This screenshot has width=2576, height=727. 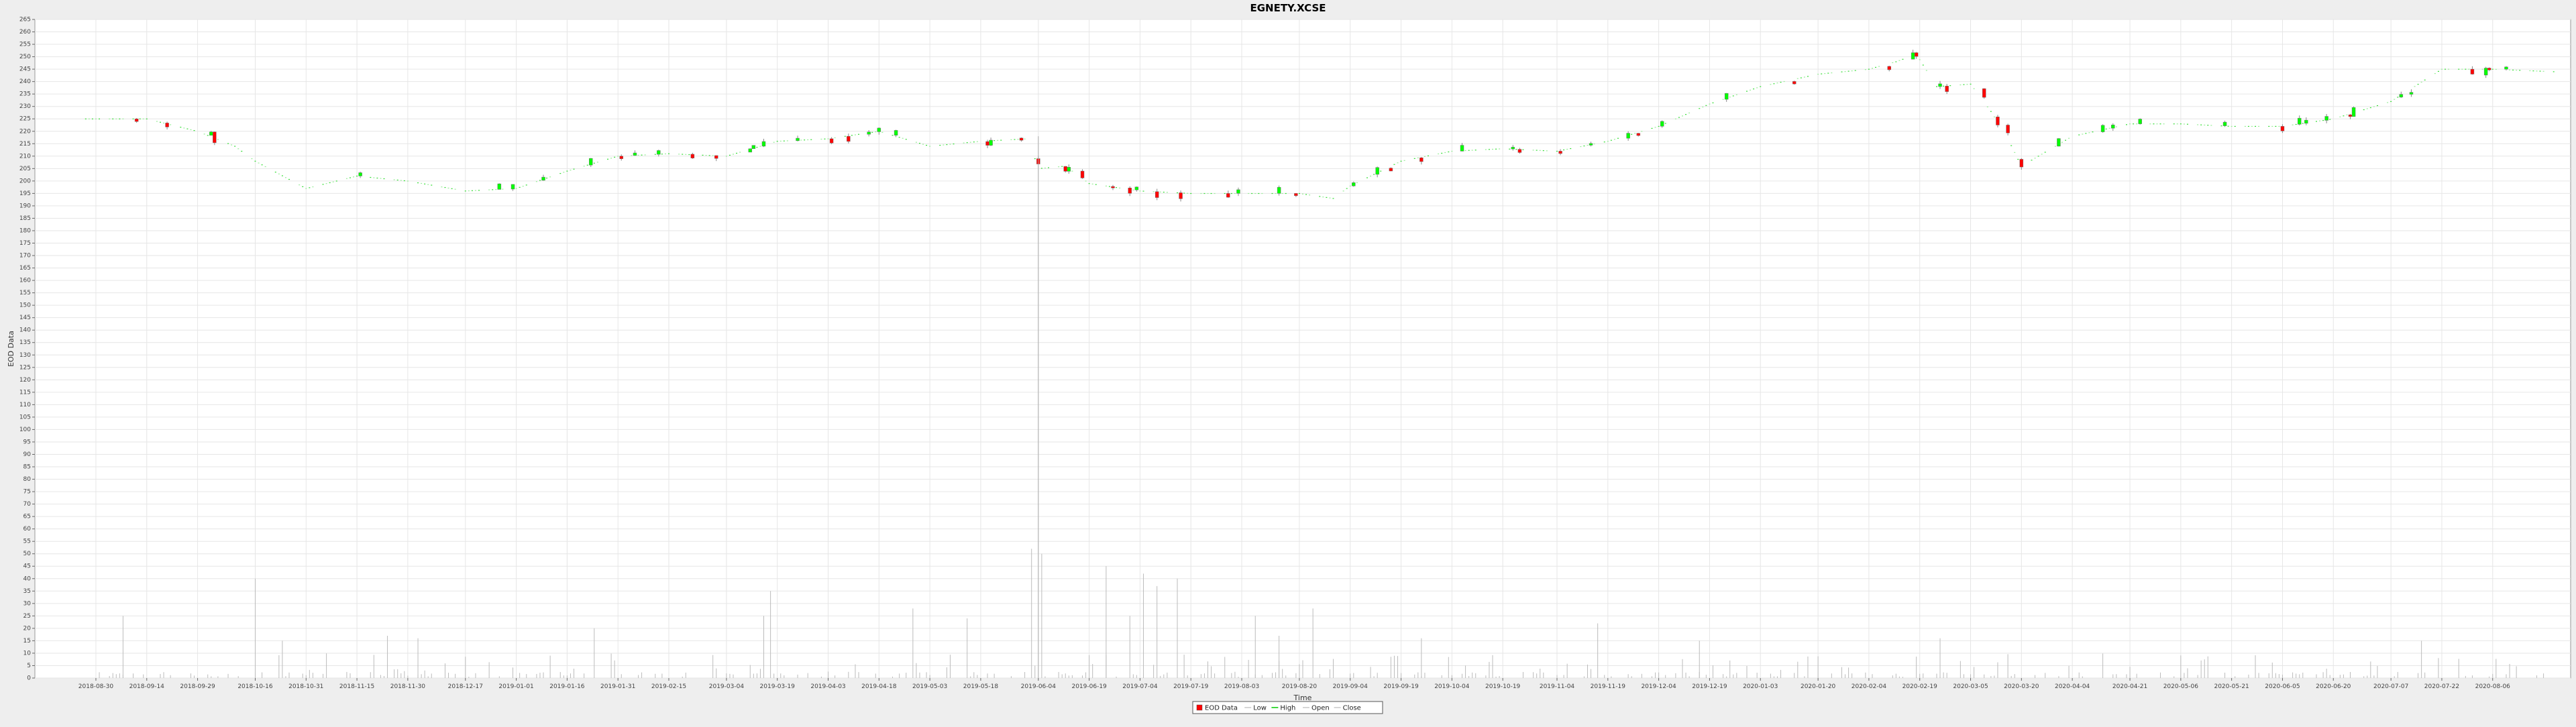 What do you see at coordinates (25, 417) in the screenshot?
I see `y-tick-label: 105` at bounding box center [25, 417].